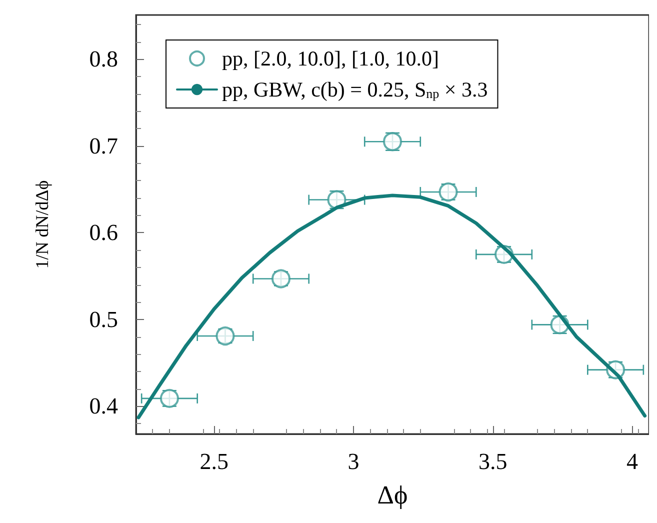  What do you see at coordinates (103, 406) in the screenshot?
I see `y-tick-label: 0.4` at bounding box center [103, 406].